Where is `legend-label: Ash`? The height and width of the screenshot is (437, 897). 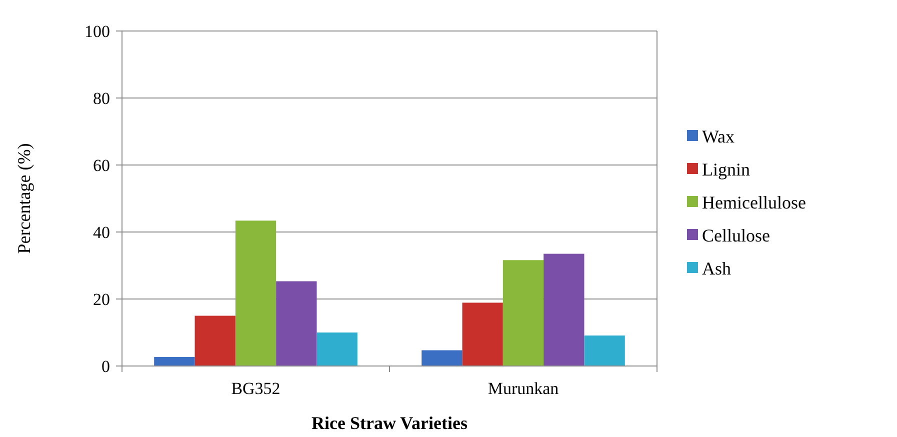 legend-label: Ash is located at coordinates (717, 268).